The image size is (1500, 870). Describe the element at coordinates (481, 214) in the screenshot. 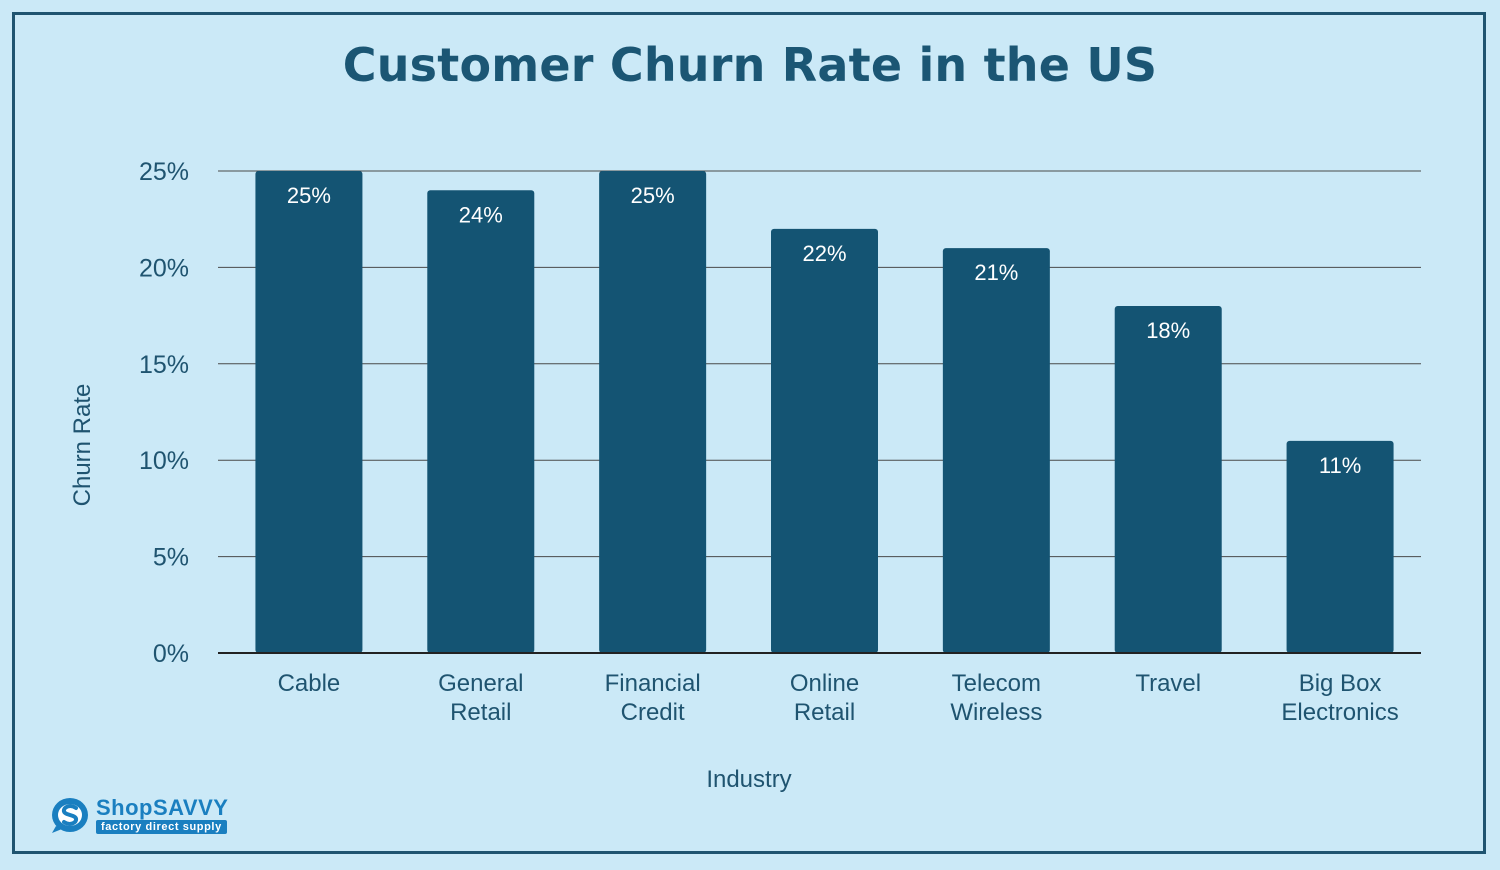

I see `bar-value-label: 24%` at that location.